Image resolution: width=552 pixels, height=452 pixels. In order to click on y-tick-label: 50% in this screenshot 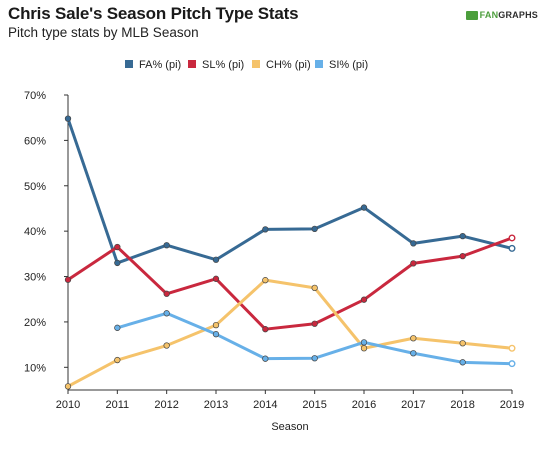, I will do `click(35, 187)`.